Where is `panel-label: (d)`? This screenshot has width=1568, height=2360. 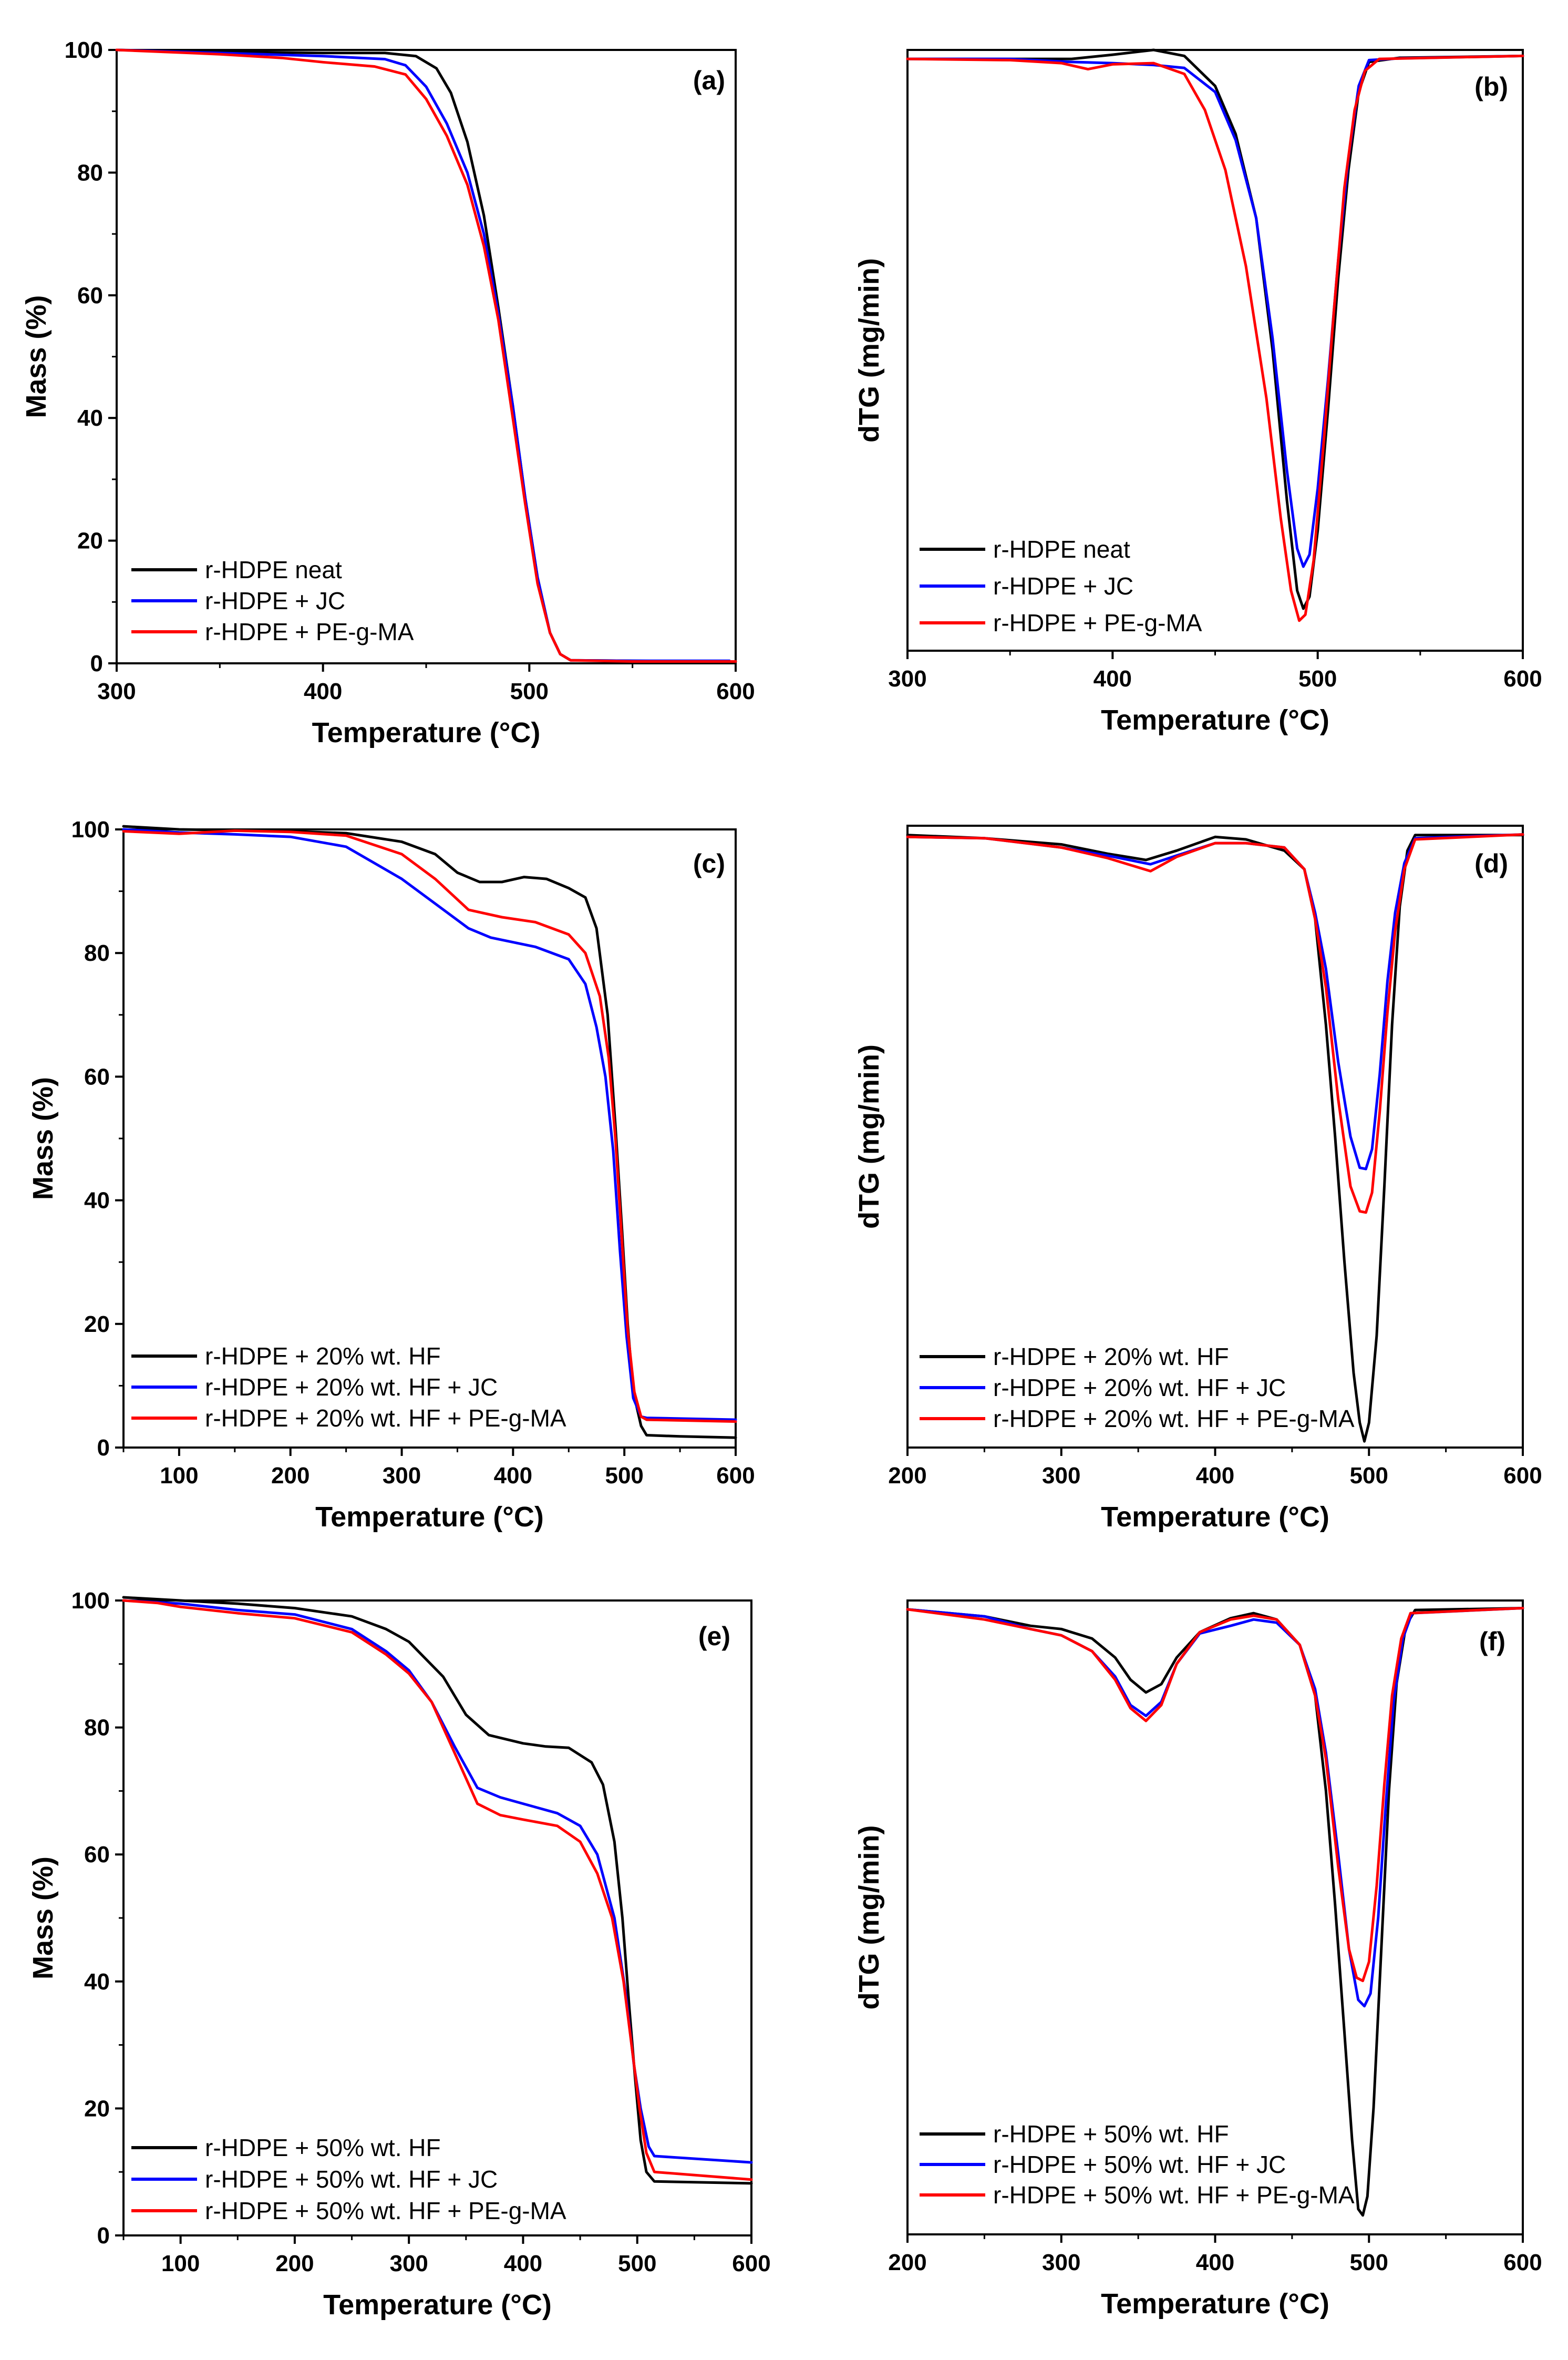
panel-label: (d) is located at coordinates (1491, 863).